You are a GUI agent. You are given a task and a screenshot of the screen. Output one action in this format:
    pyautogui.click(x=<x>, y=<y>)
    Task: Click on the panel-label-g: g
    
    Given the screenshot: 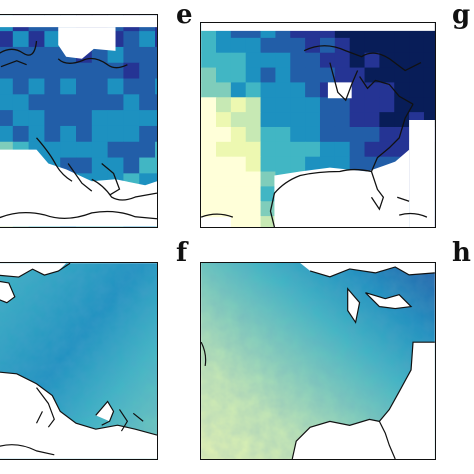 What is the action you would take?
    pyautogui.click(x=461, y=15)
    